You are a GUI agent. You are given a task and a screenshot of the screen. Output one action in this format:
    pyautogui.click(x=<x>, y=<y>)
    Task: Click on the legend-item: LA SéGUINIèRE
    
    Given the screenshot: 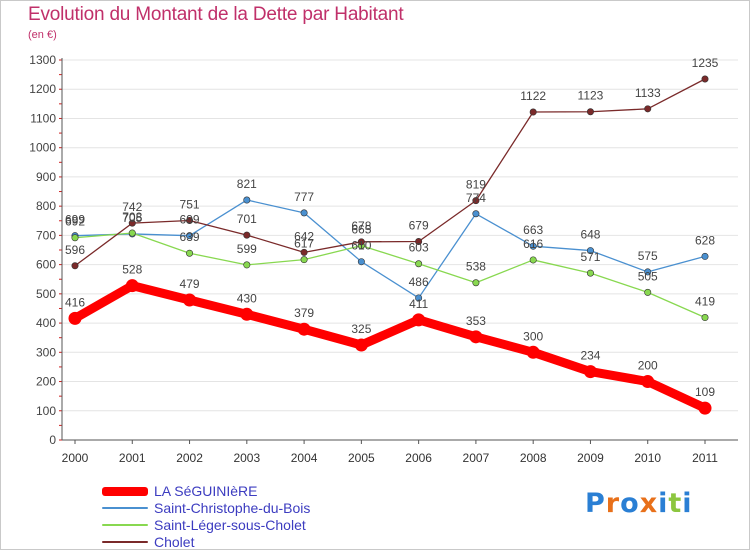 What is the action you would take?
    pyautogui.click(x=252, y=491)
    